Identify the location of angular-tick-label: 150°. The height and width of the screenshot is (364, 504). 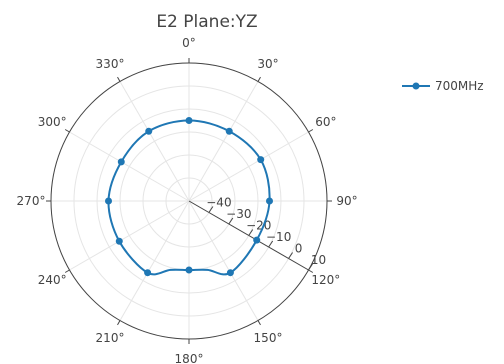
(268, 338).